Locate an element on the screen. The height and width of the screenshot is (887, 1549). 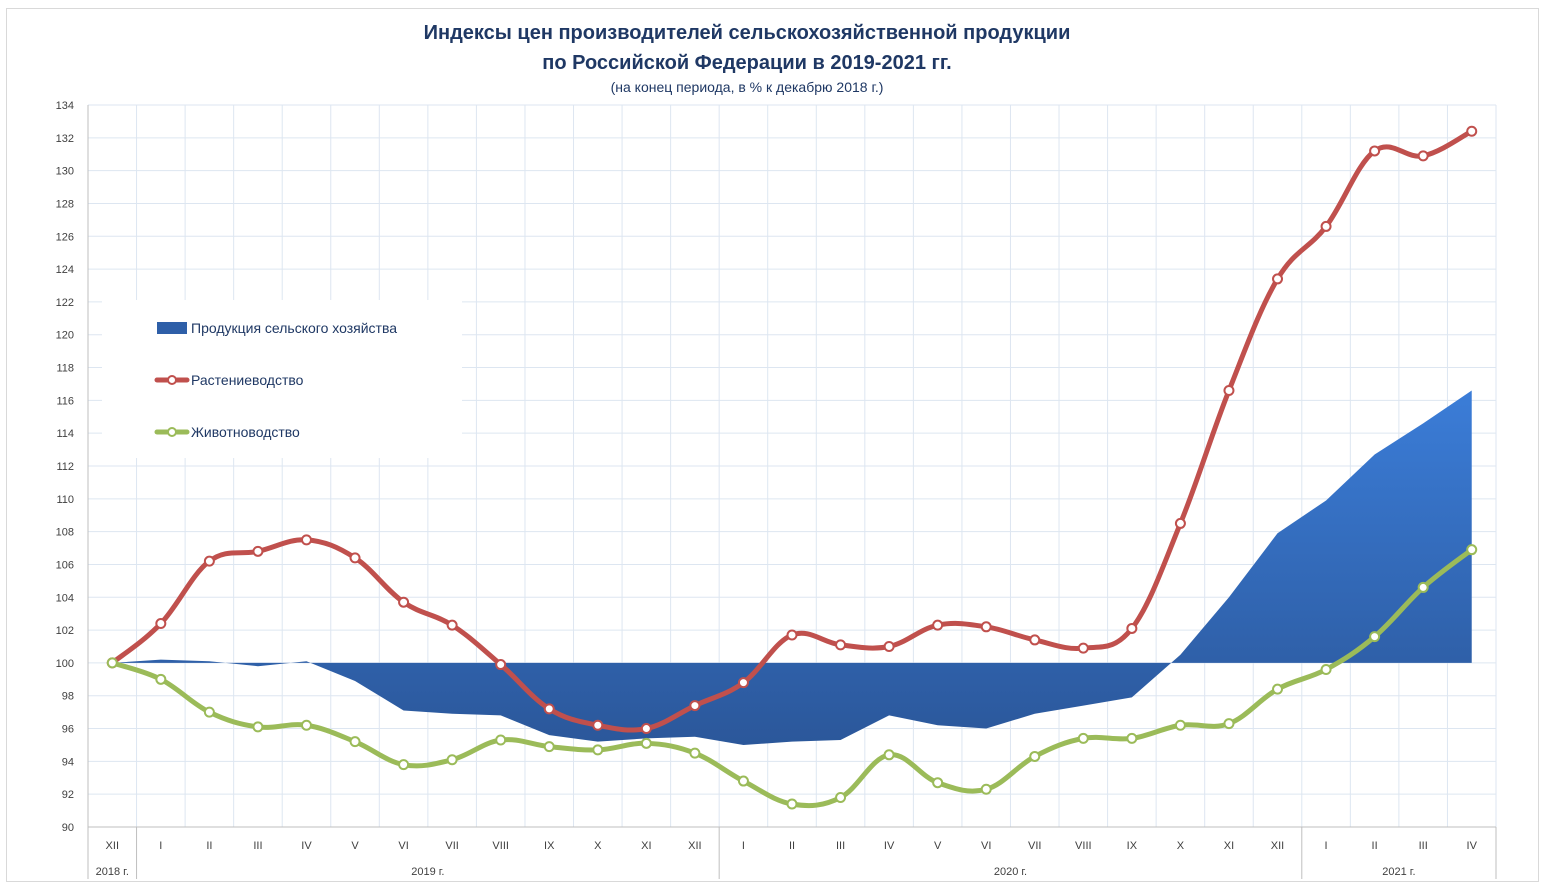
y-tick-label: 116 is located at coordinates (65, 401).